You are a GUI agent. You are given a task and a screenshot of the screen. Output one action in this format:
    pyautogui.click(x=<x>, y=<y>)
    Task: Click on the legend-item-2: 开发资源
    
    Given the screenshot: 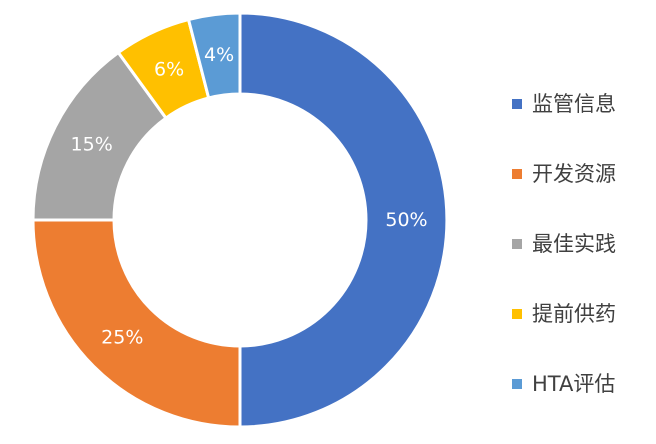 What is the action you would take?
    pyautogui.click(x=564, y=174)
    